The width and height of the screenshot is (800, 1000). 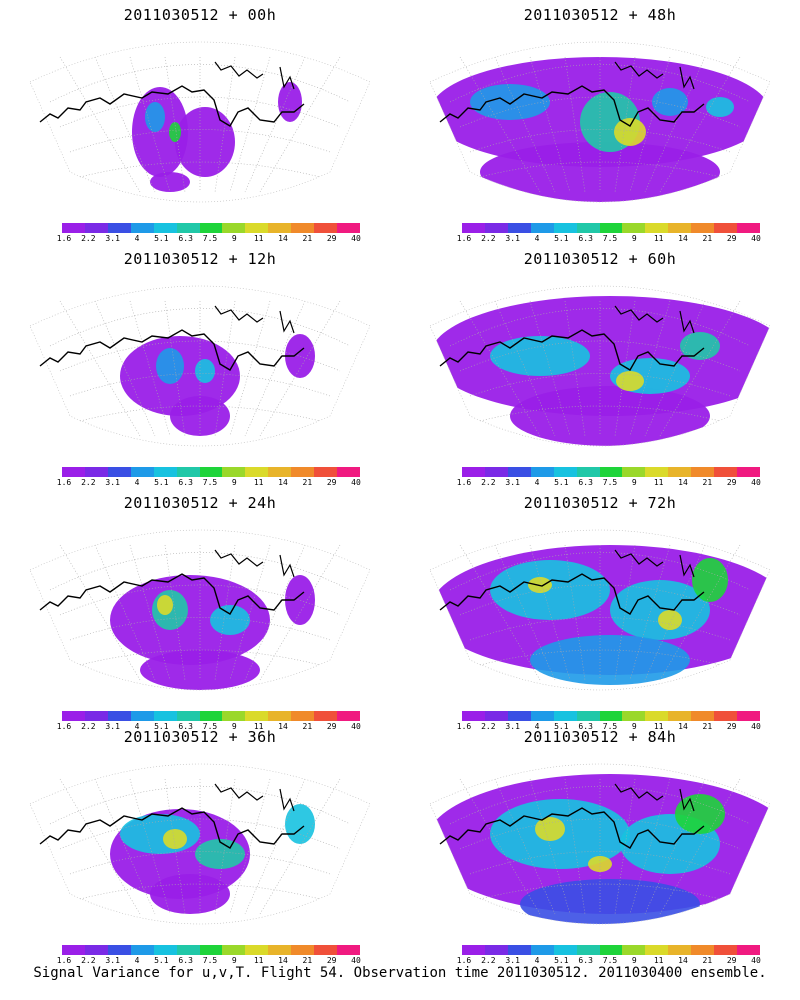 What do you see at coordinates (572, 350) in the screenshot?
I see `coastline` at bounding box center [572, 350].